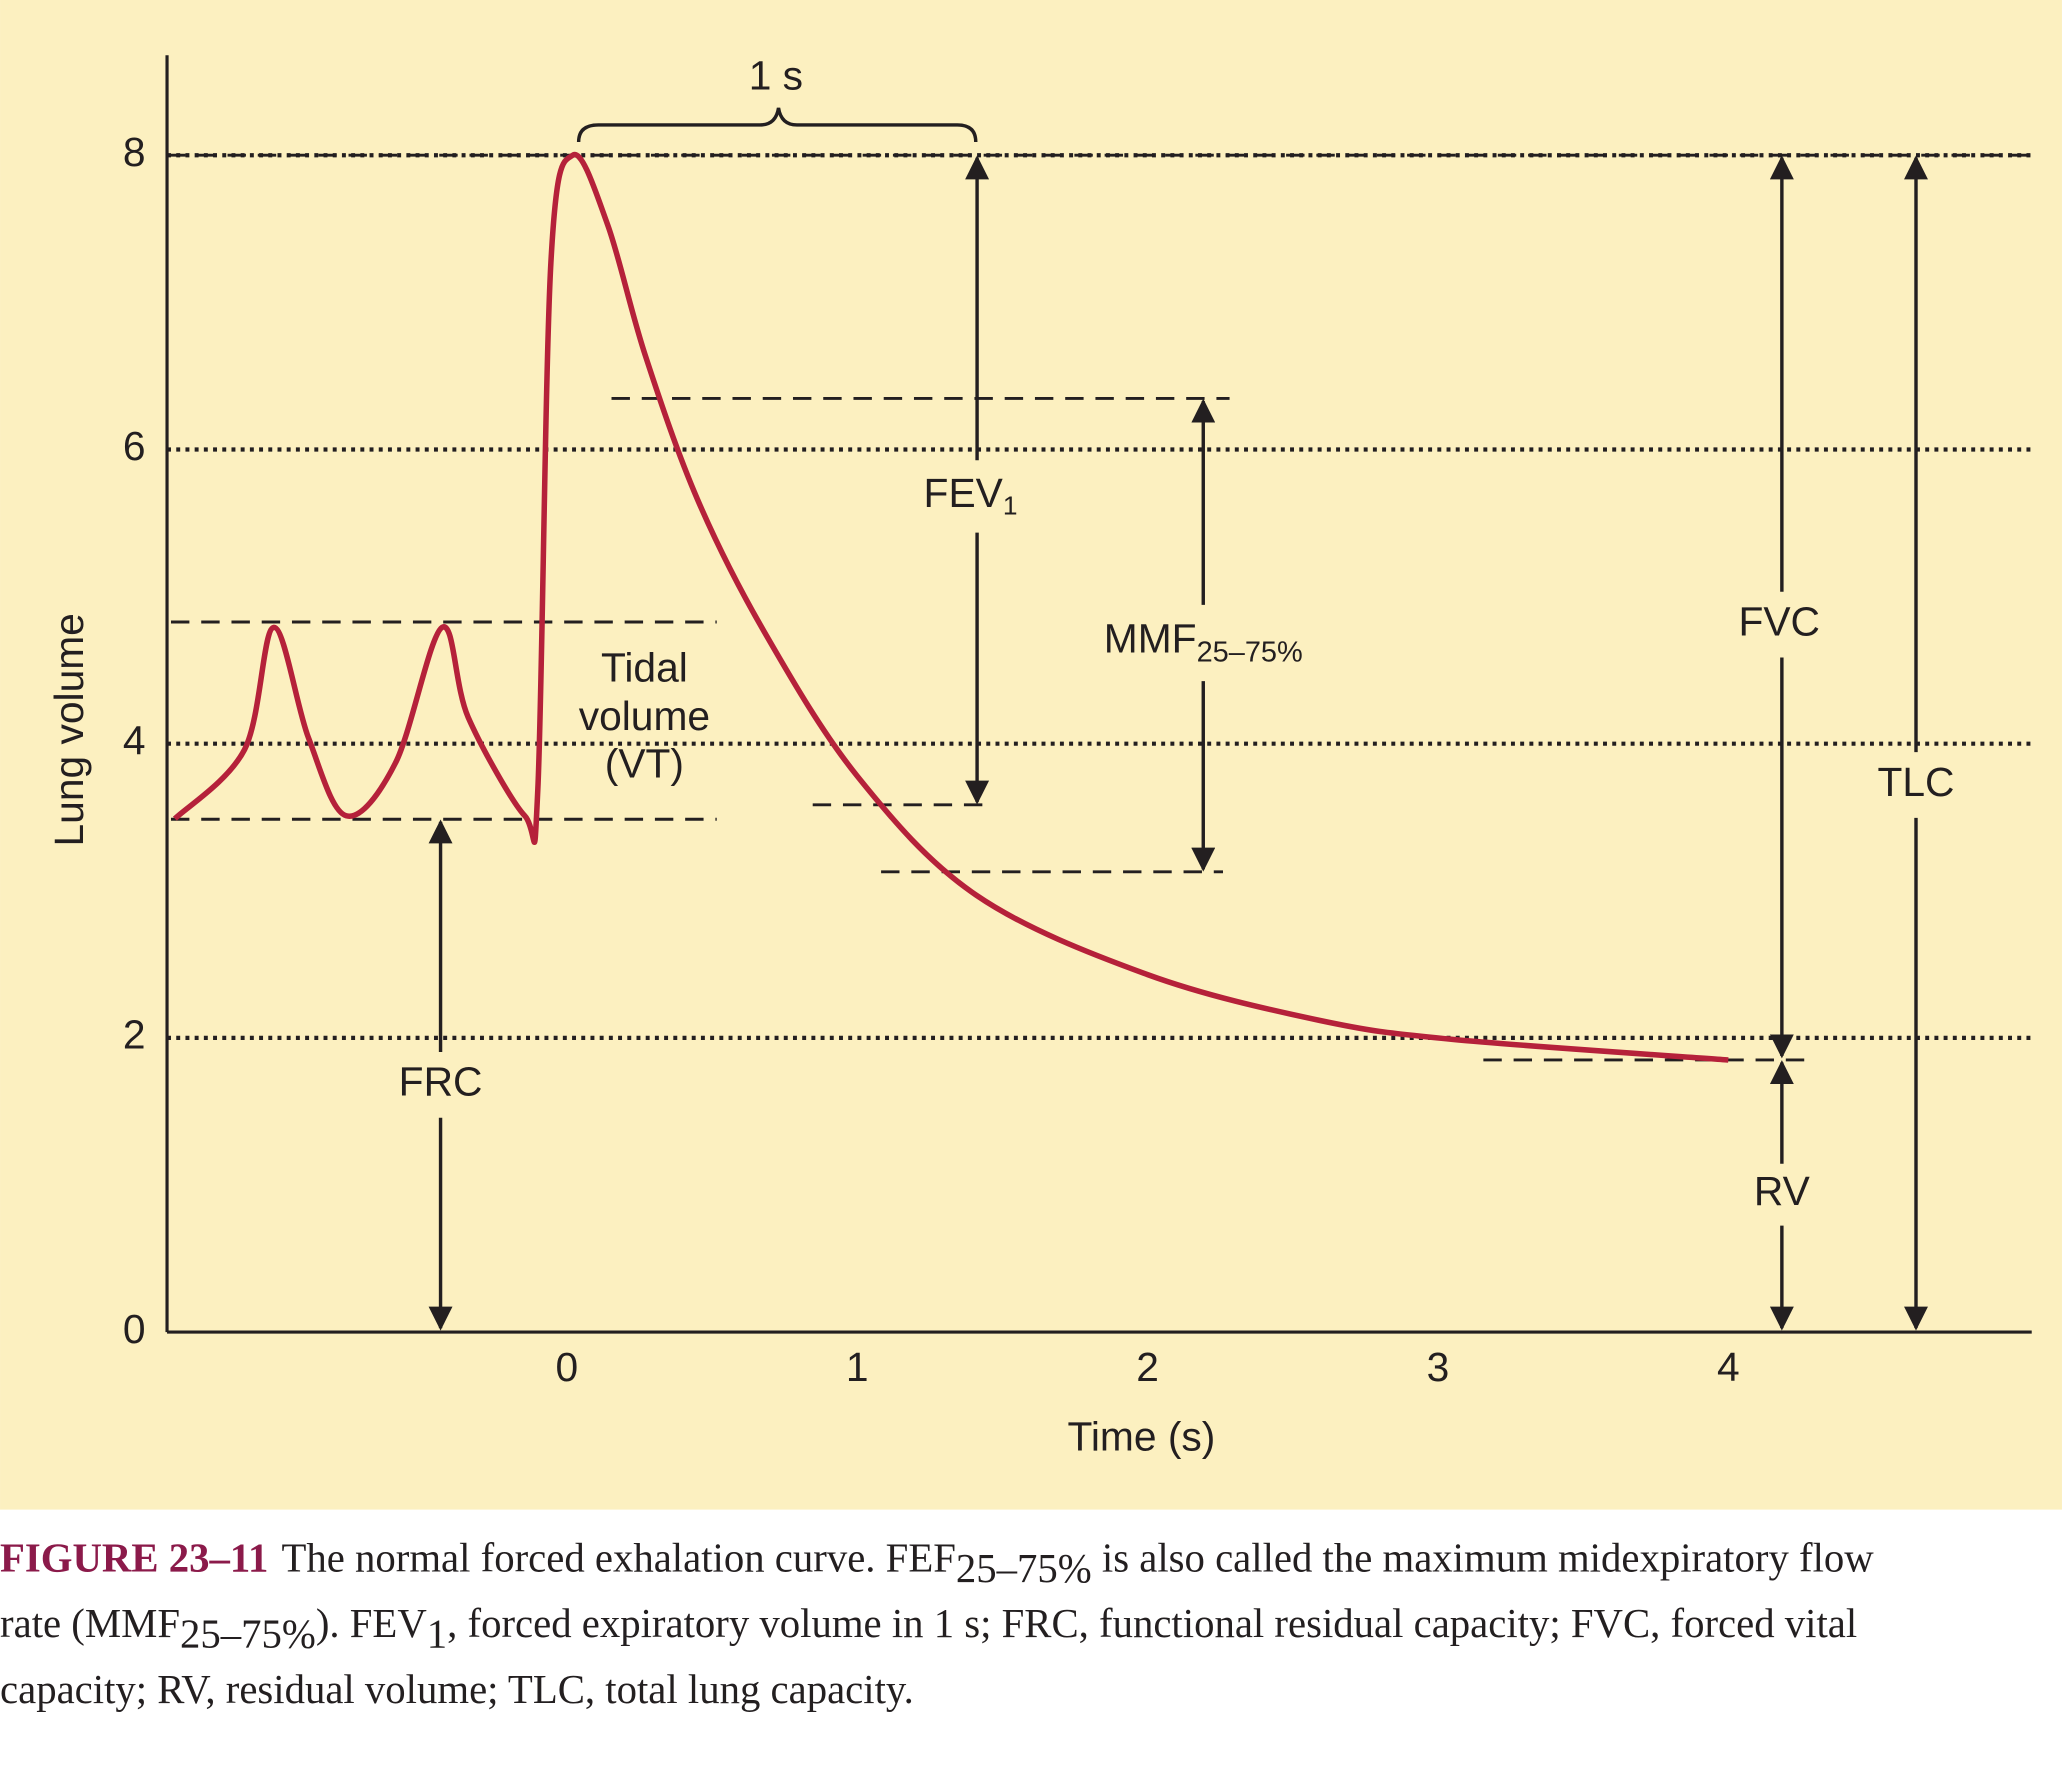  What do you see at coordinates (69, 729) in the screenshot?
I see `y-axis-label: Lung volume` at bounding box center [69, 729].